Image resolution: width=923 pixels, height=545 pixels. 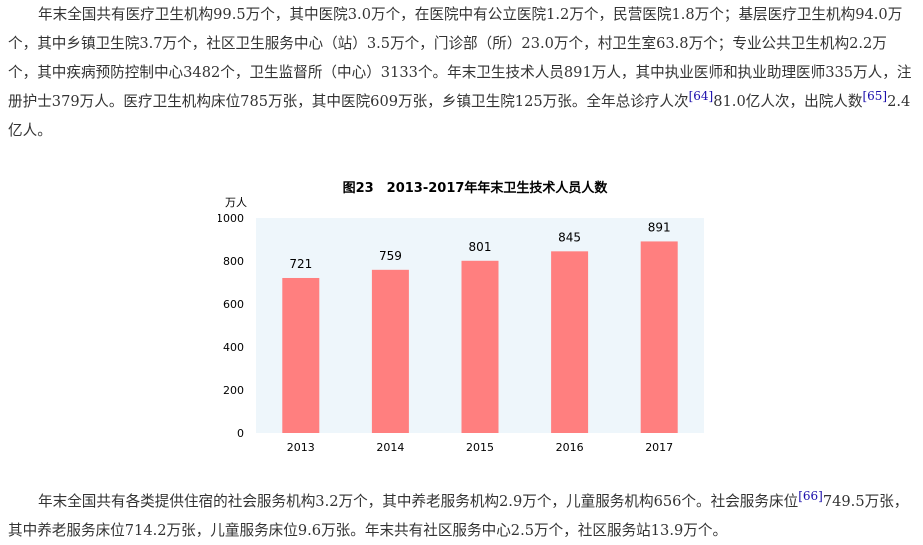 What do you see at coordinates (480, 447) in the screenshot?
I see `x-tick-label-2015: 2015` at bounding box center [480, 447].